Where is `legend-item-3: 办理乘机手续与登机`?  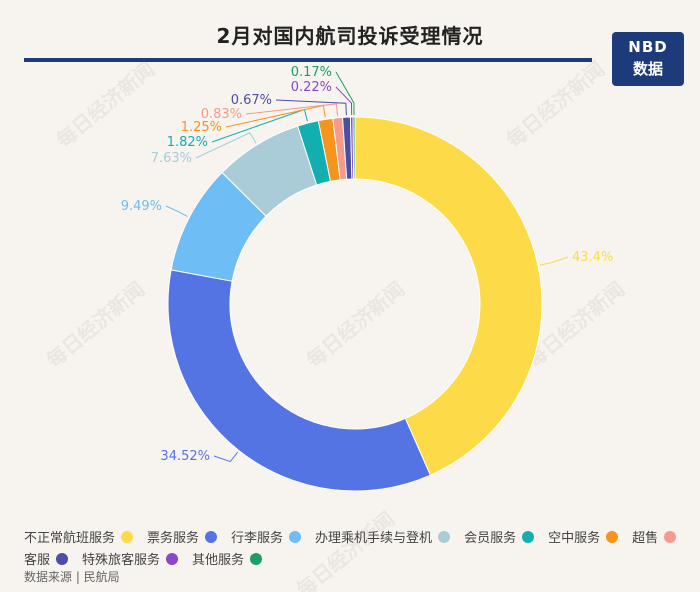 legend-item-3: 办理乘机手续与登机 is located at coordinates (383, 539).